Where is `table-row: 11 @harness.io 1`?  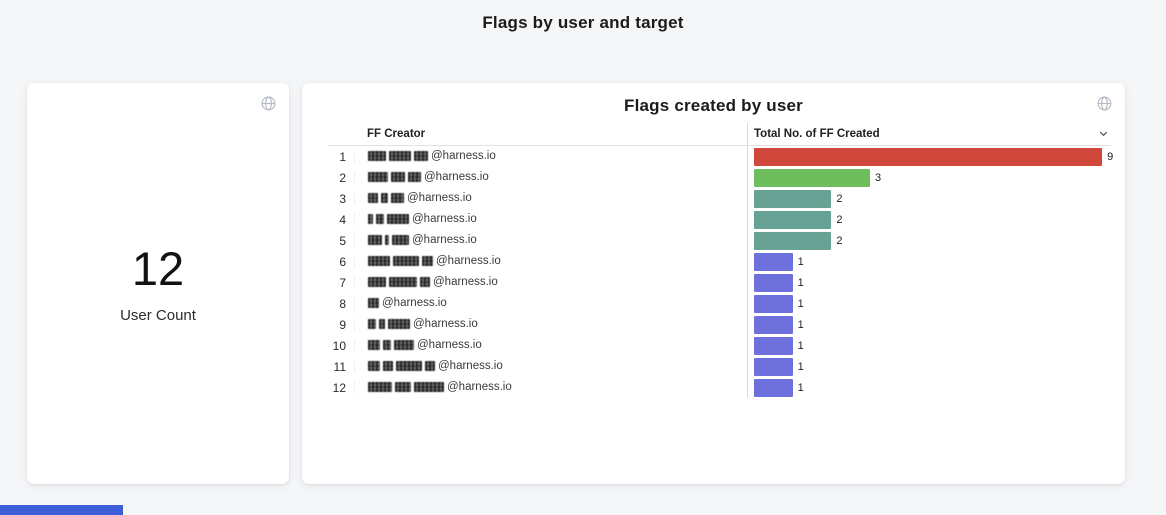
table-row: 11 @harness.io 1 is located at coordinates (719, 366).